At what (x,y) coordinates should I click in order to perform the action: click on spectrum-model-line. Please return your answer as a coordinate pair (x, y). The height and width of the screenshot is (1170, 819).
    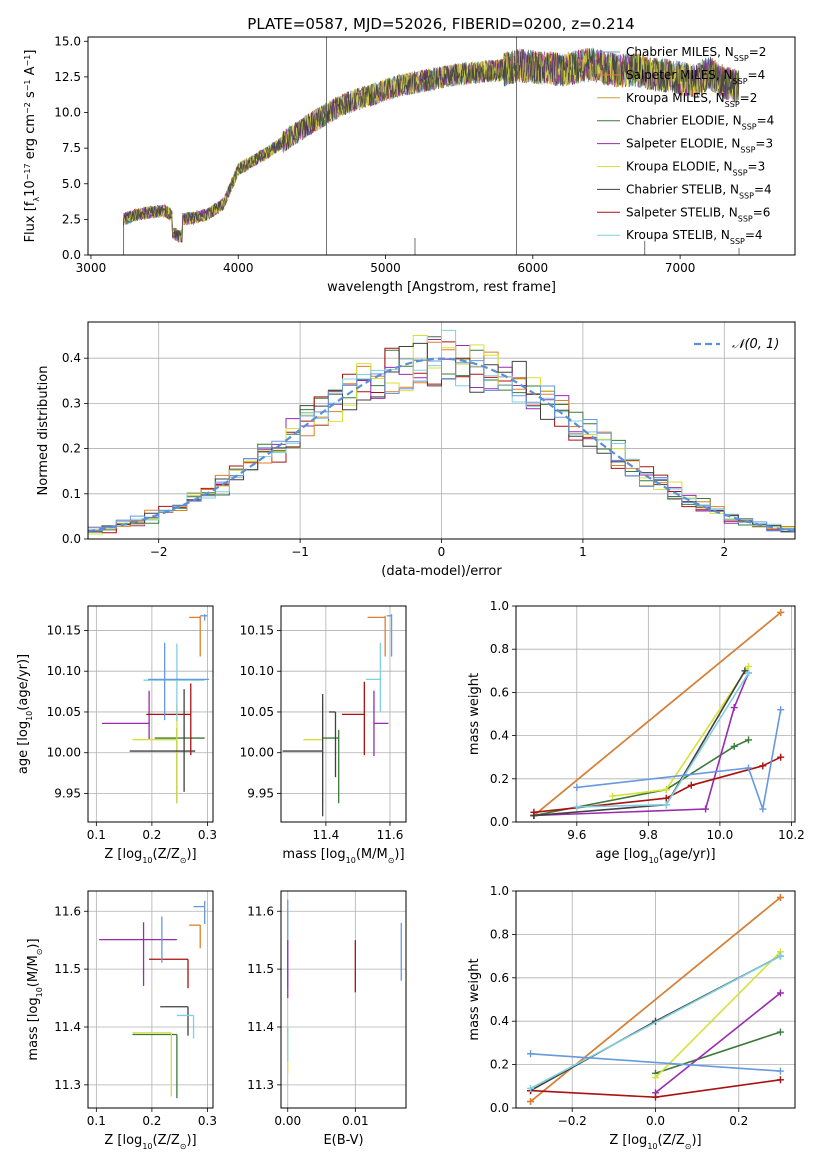
    Looking at the image, I should click on (431, 145).